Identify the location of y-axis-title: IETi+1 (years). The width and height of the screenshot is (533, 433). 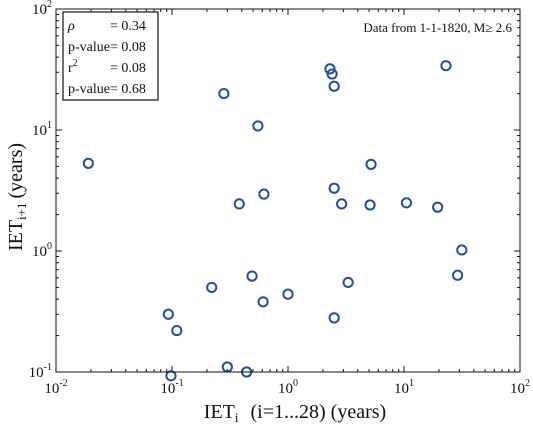
(17, 197).